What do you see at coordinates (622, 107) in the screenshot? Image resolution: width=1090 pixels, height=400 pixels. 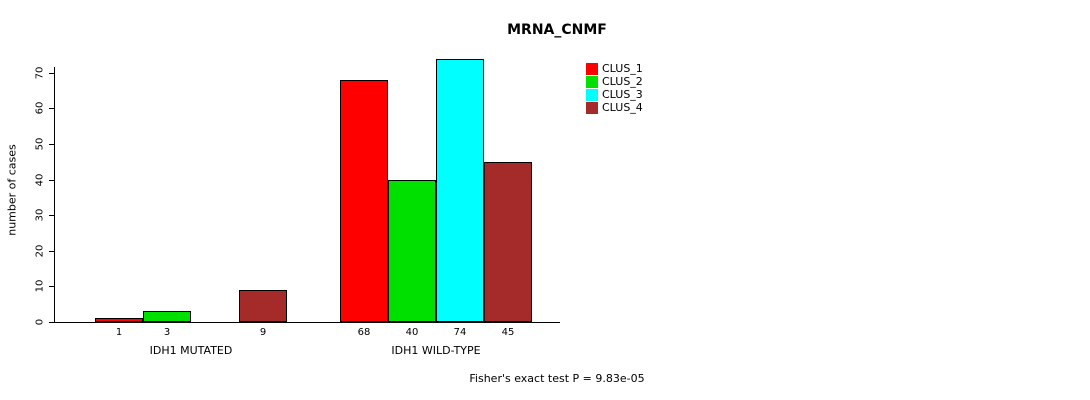 I see `legend-label: CLUS_4` at bounding box center [622, 107].